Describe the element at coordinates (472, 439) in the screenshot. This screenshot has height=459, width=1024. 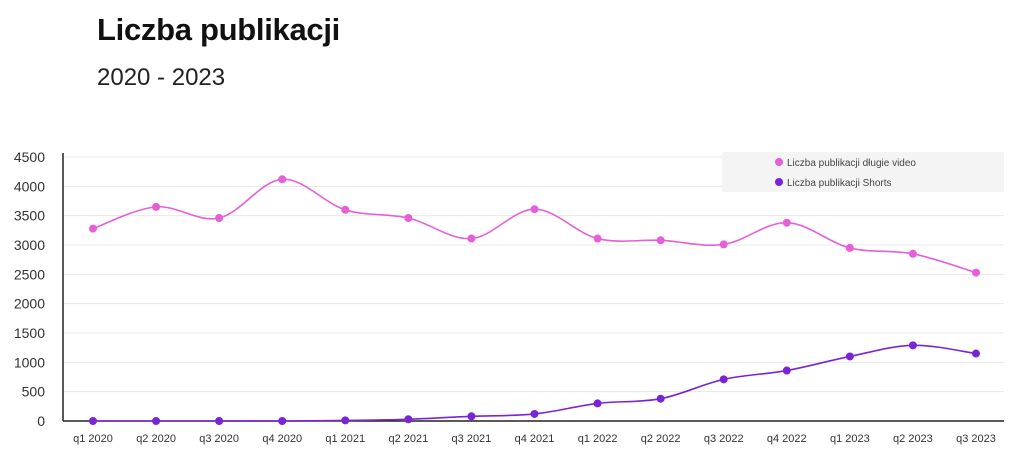
I see `x-tick-label: q3 2021` at that location.